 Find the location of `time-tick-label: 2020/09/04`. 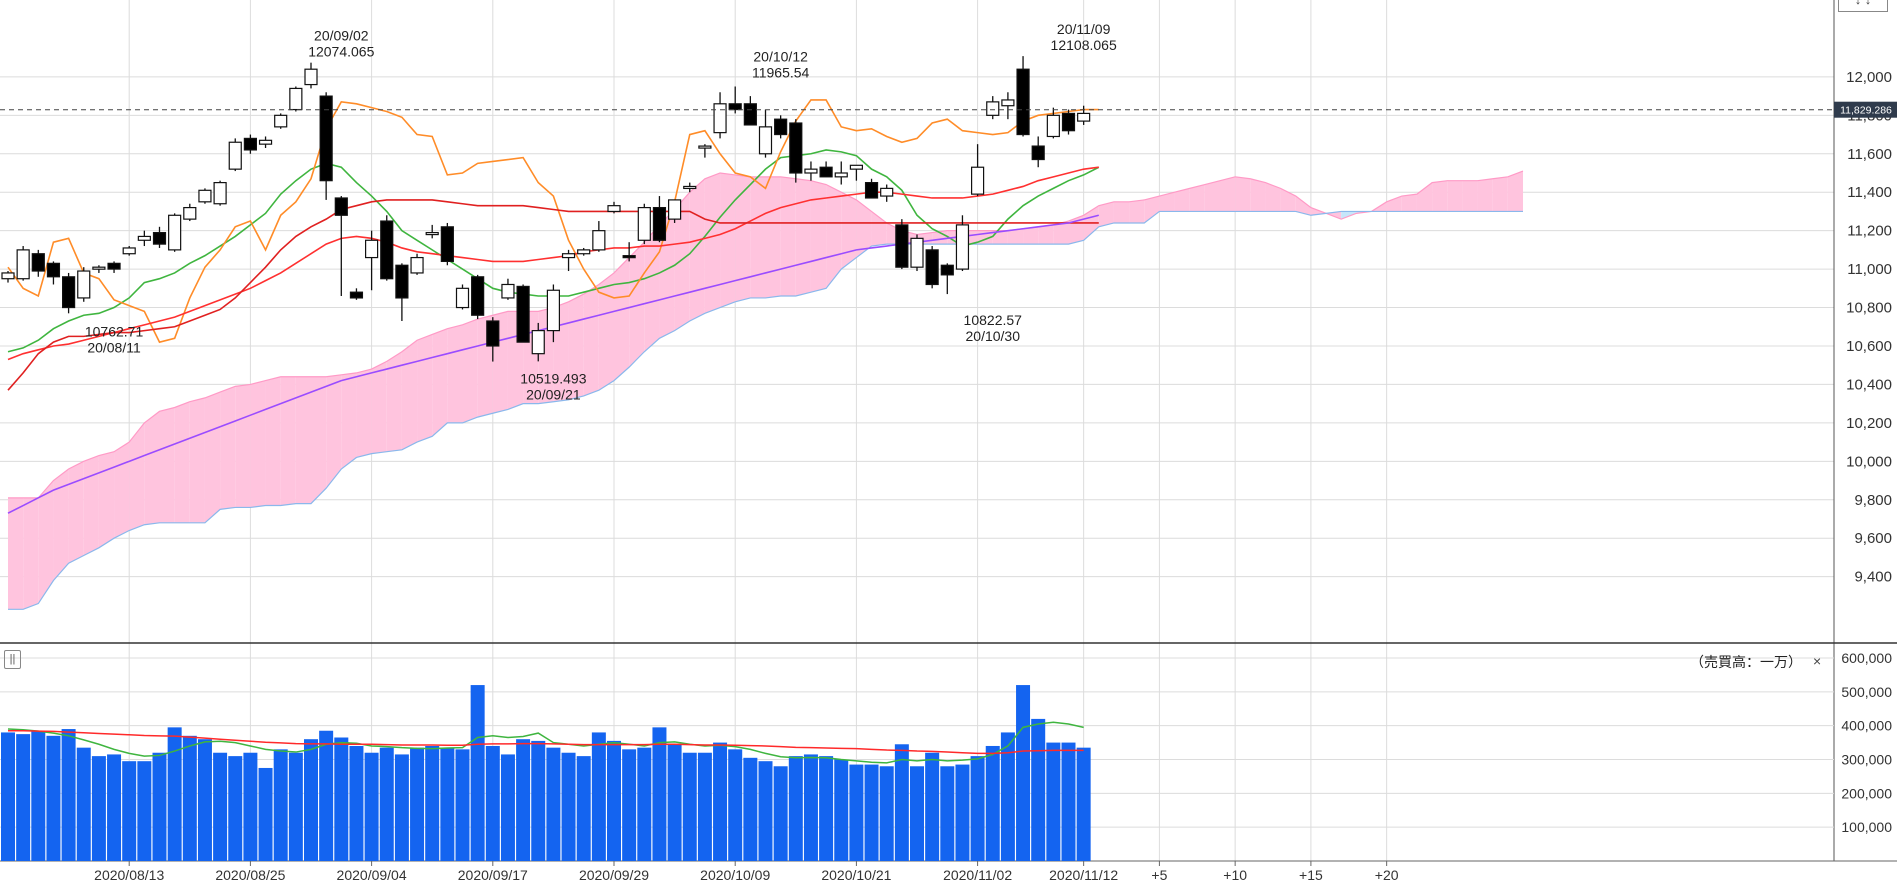

time-tick-label: 2020/09/04 is located at coordinates (372, 875).